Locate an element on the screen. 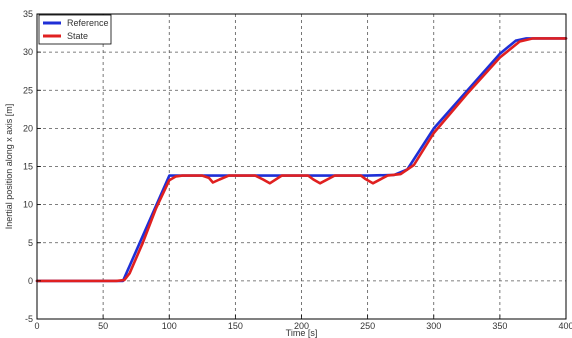  x-tick-label: 300 is located at coordinates (433, 326).